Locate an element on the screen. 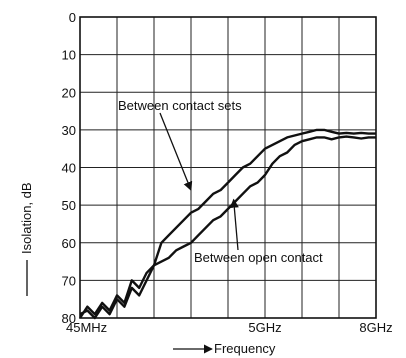  y-tick-label: 40 is located at coordinates (69, 168).